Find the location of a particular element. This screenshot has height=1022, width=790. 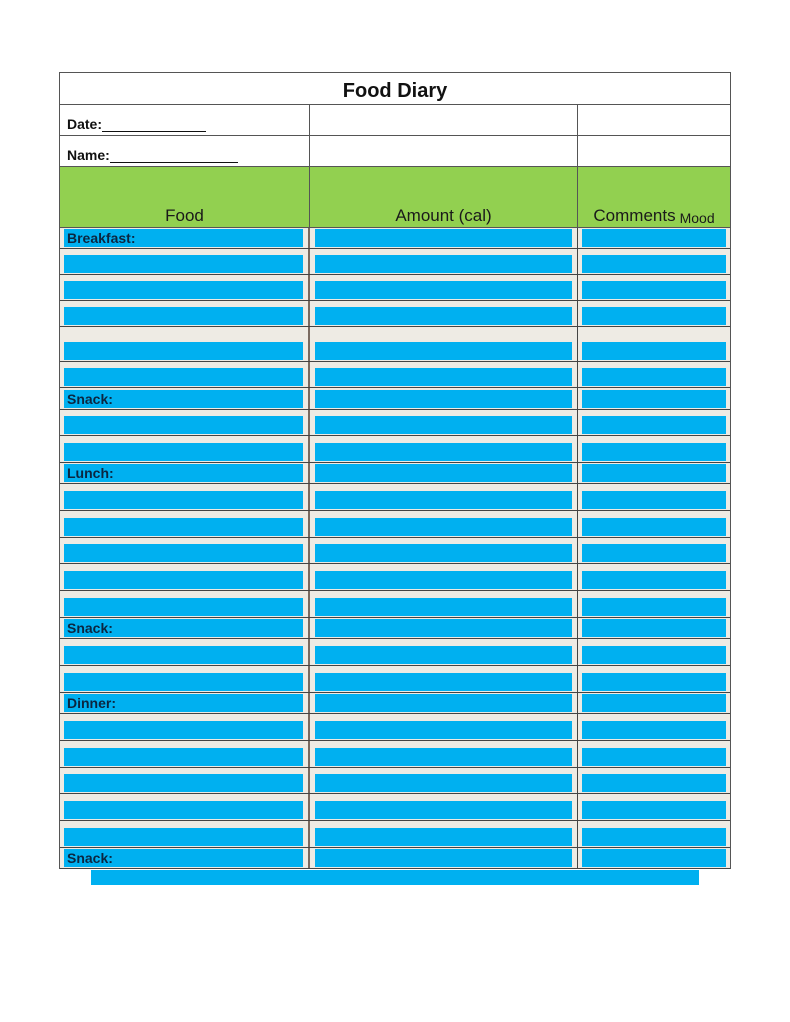

date-field: Date: is located at coordinates (185, 120).